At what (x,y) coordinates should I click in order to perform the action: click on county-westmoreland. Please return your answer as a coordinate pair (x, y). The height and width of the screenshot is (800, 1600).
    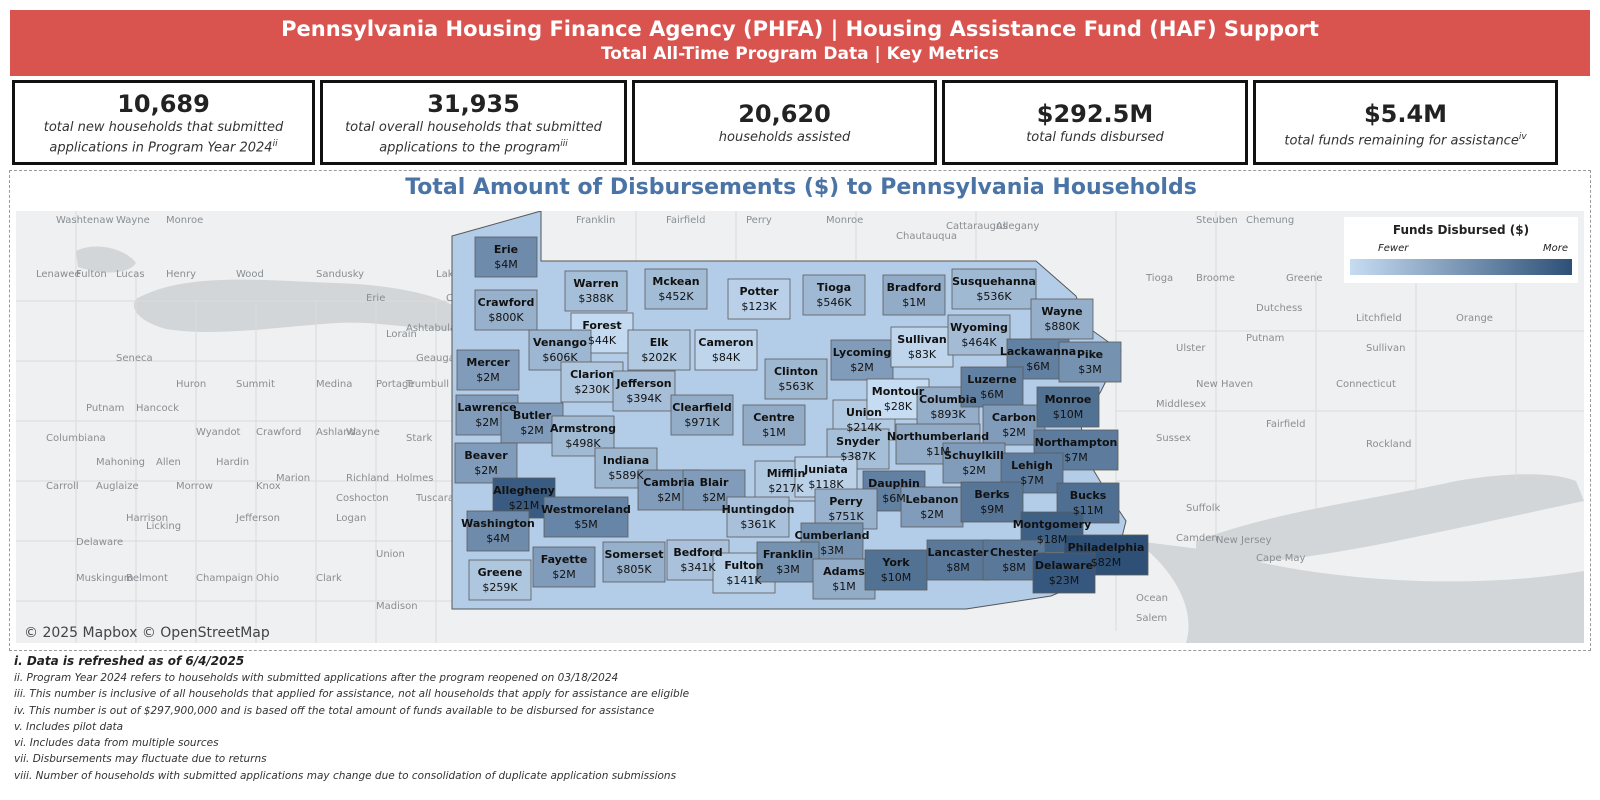
    Looking at the image, I should click on (586, 517).